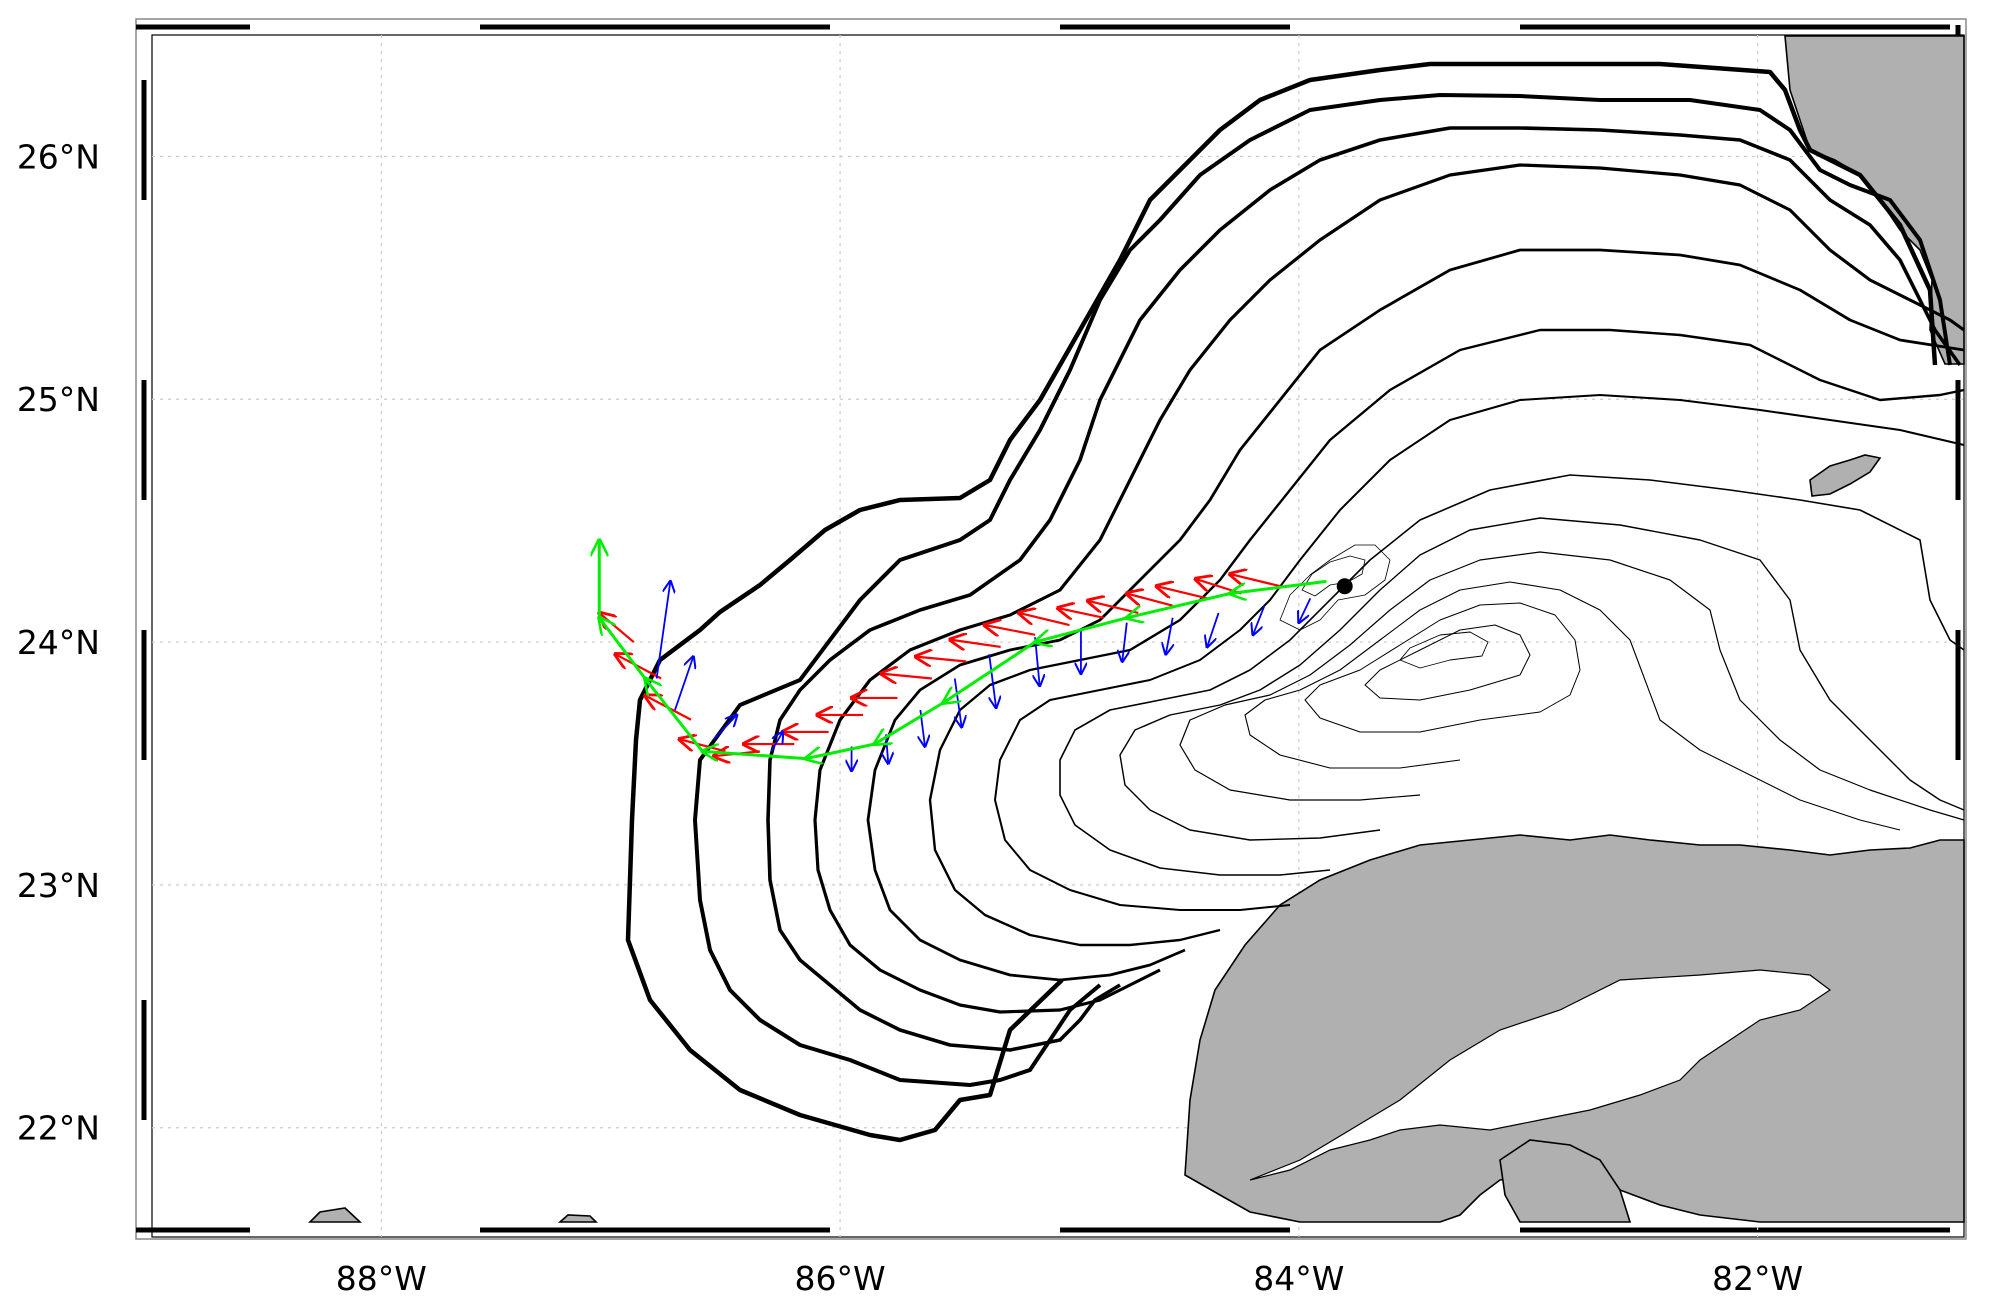  What do you see at coordinates (58, 399) in the screenshot?
I see `lat-label: 25°N` at bounding box center [58, 399].